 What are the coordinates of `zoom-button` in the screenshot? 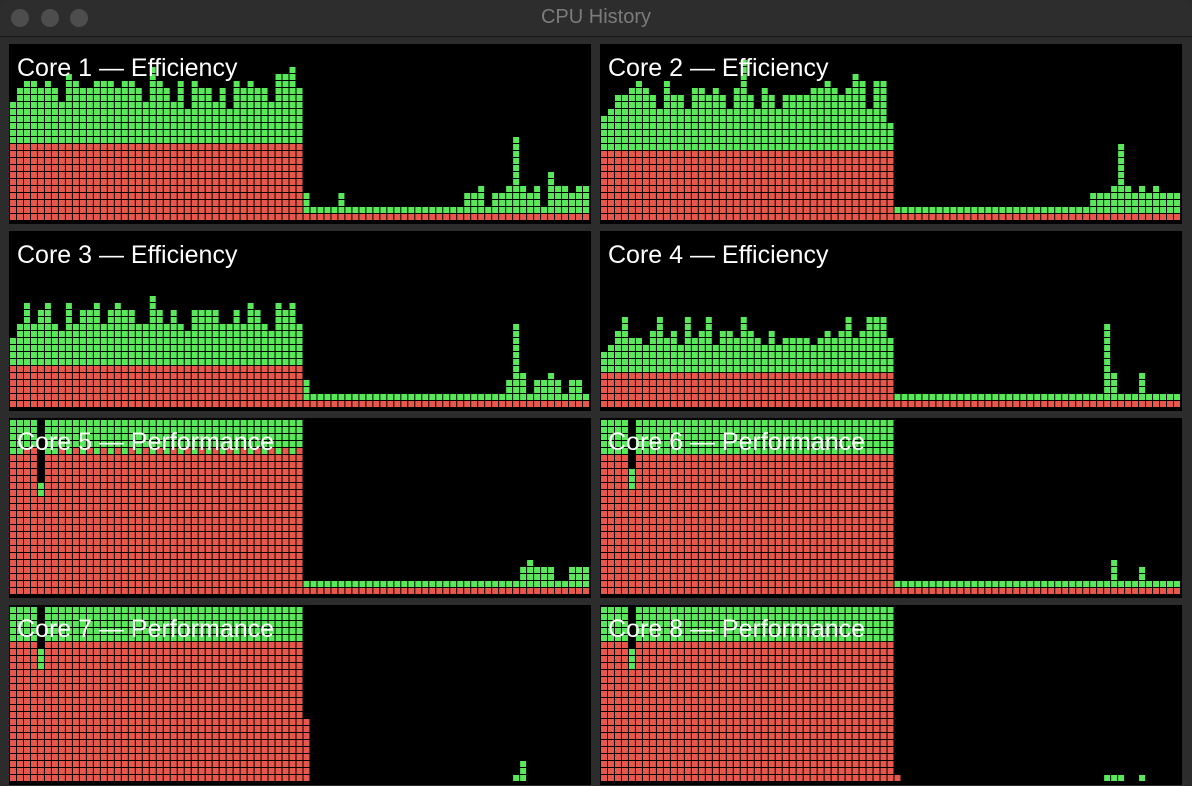 It's located at (79, 18).